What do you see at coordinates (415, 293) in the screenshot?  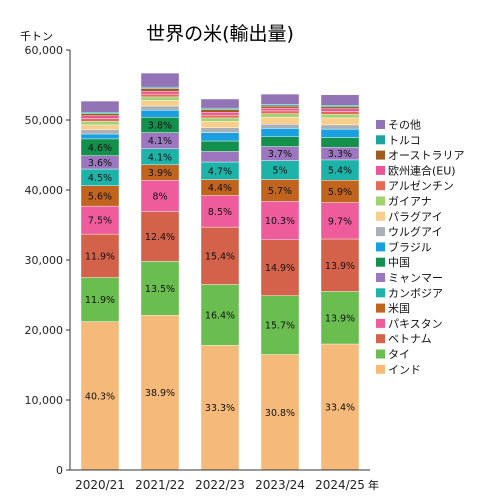 I see `legend-label: カンボジア` at bounding box center [415, 293].